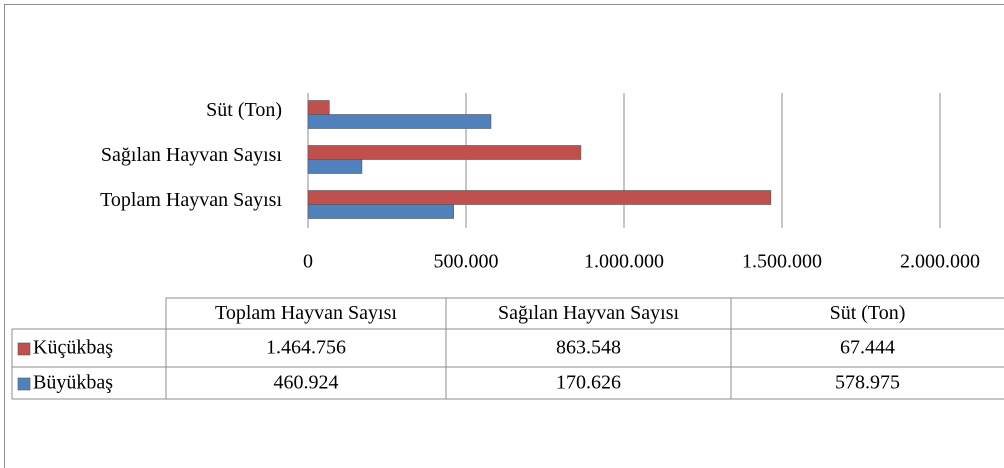 This screenshot has width=1004, height=468. What do you see at coordinates (940, 262) in the screenshot?
I see `x-tick-label: 2.000.000` at bounding box center [940, 262].